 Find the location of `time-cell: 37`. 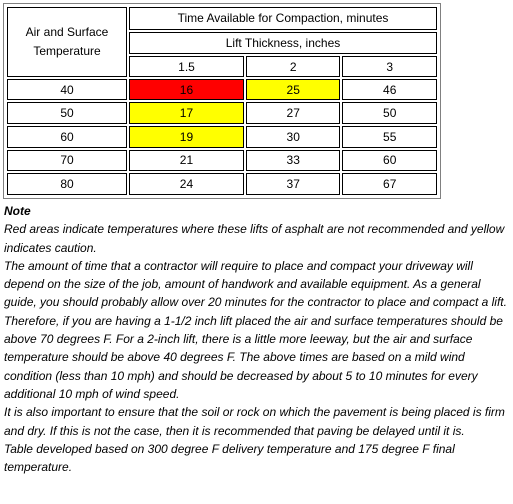

time-cell: 37 is located at coordinates (293, 184).